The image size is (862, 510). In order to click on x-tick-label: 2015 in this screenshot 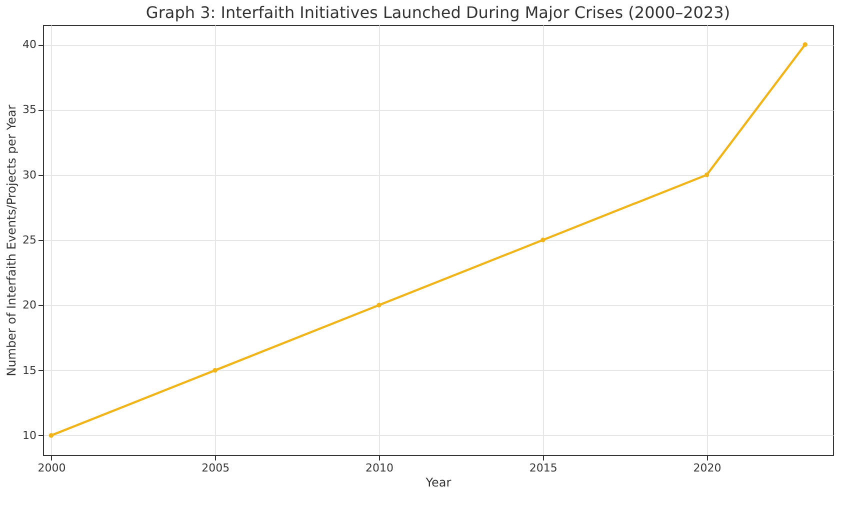, I will do `click(543, 468)`.